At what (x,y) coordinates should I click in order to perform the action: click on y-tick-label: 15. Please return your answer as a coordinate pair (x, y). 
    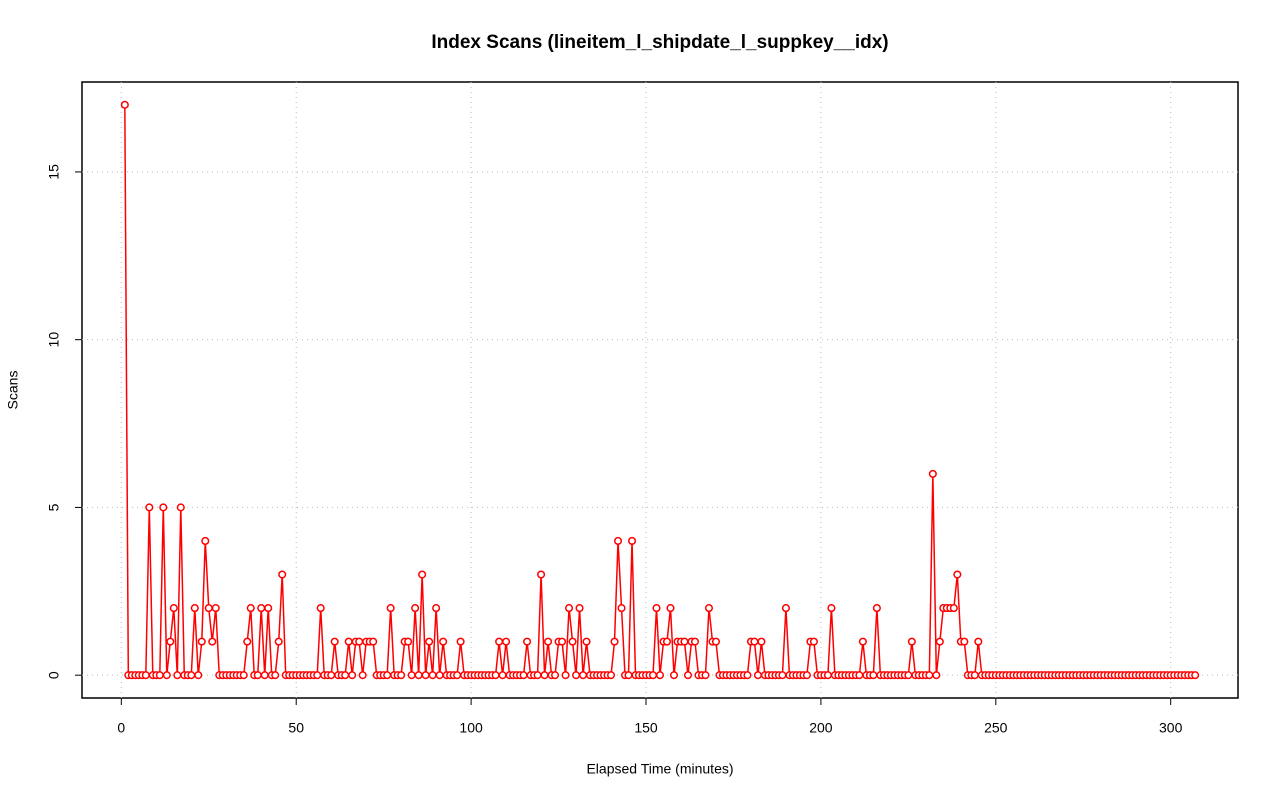
    Looking at the image, I should click on (54, 172).